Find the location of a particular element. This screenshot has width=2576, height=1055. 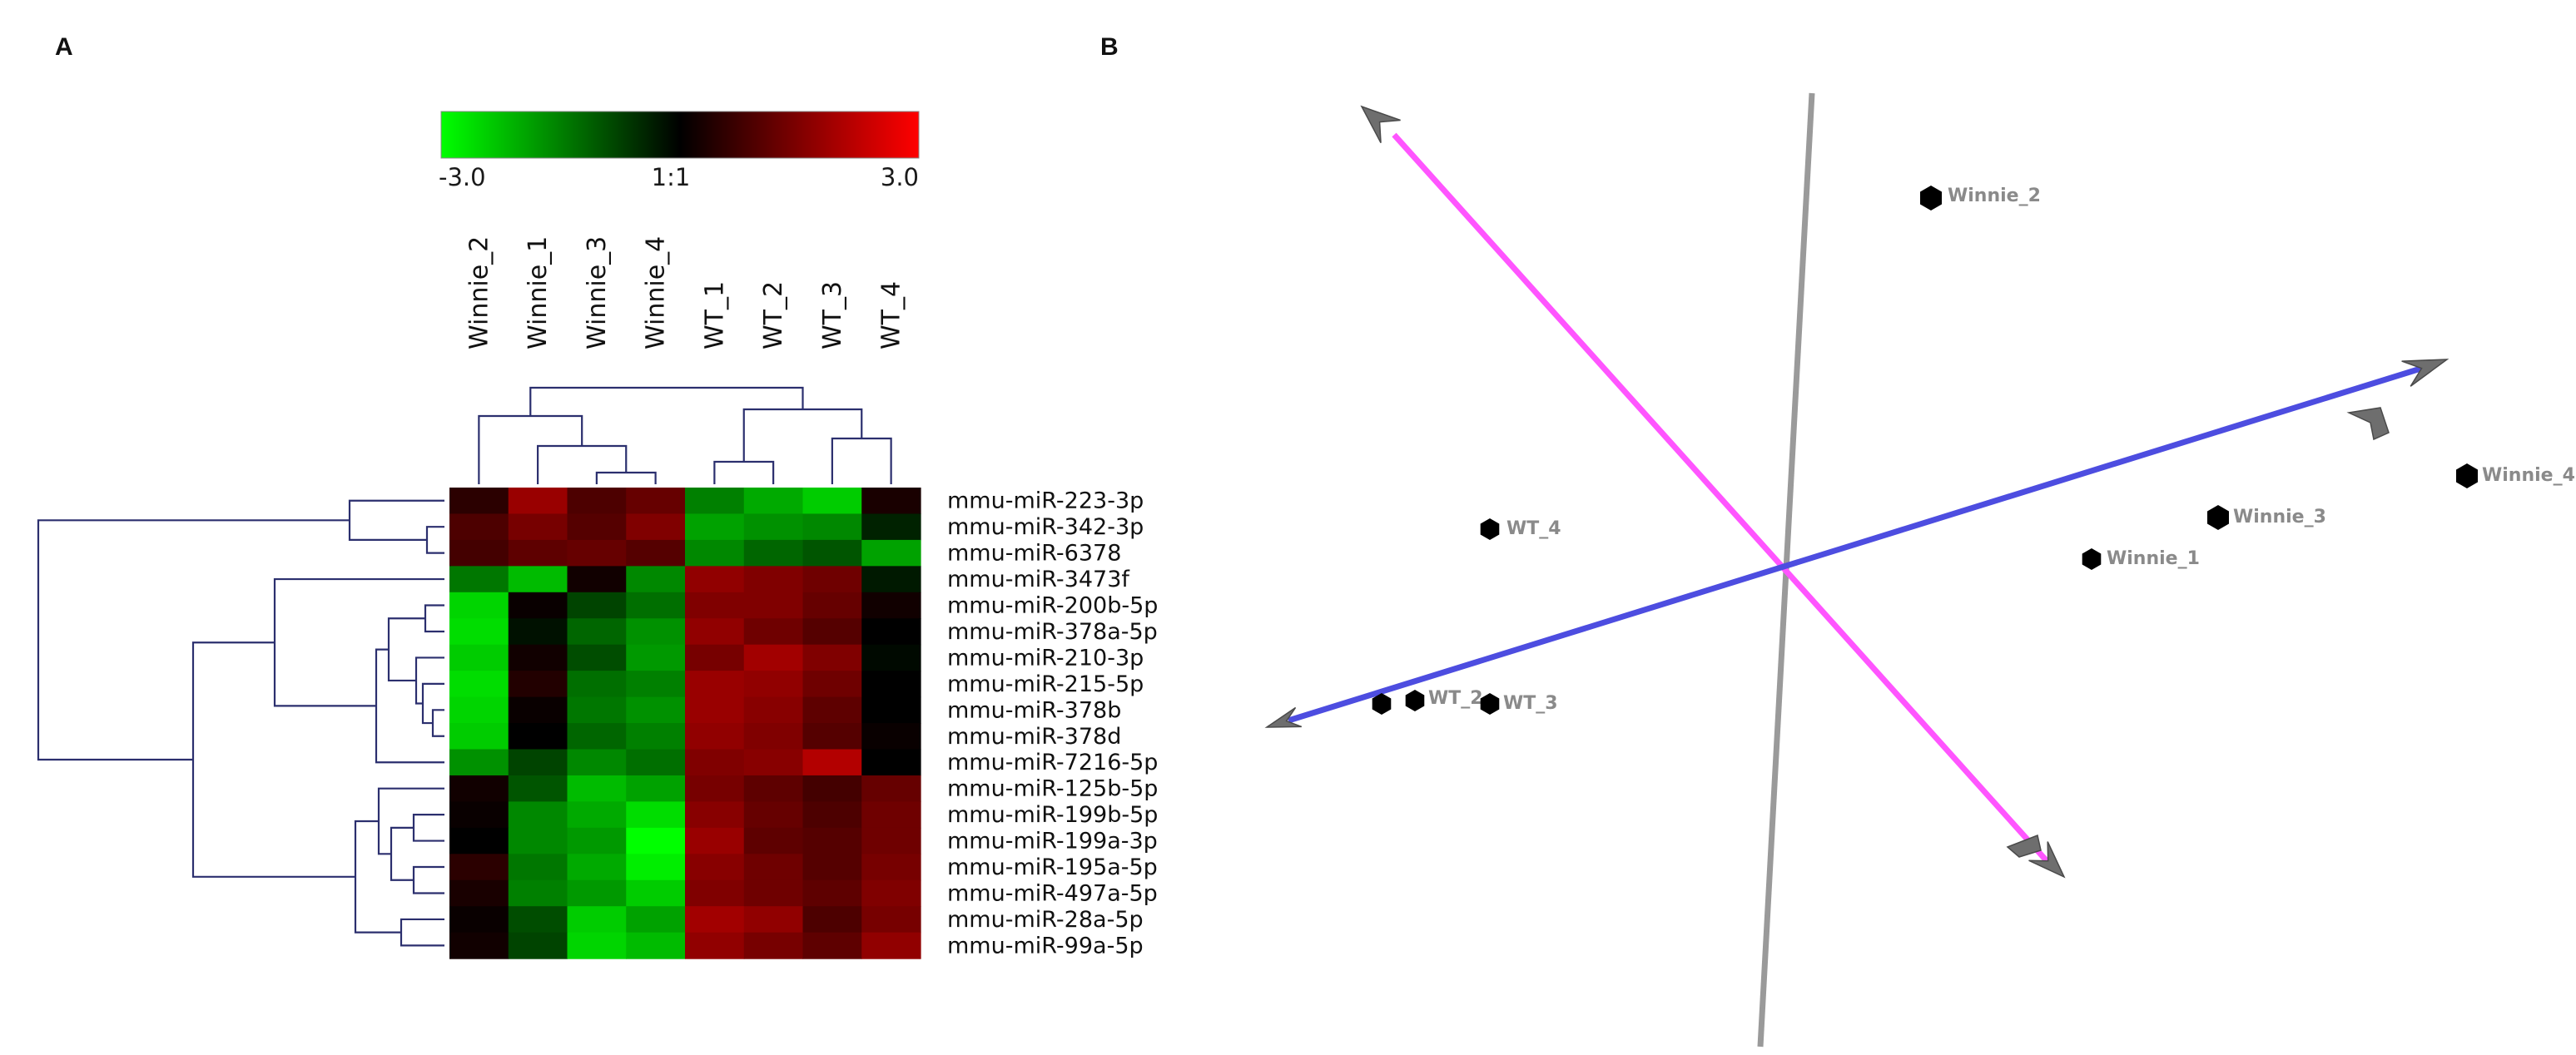

row-label: mmu-miR-195a-5p is located at coordinates (1052, 867).